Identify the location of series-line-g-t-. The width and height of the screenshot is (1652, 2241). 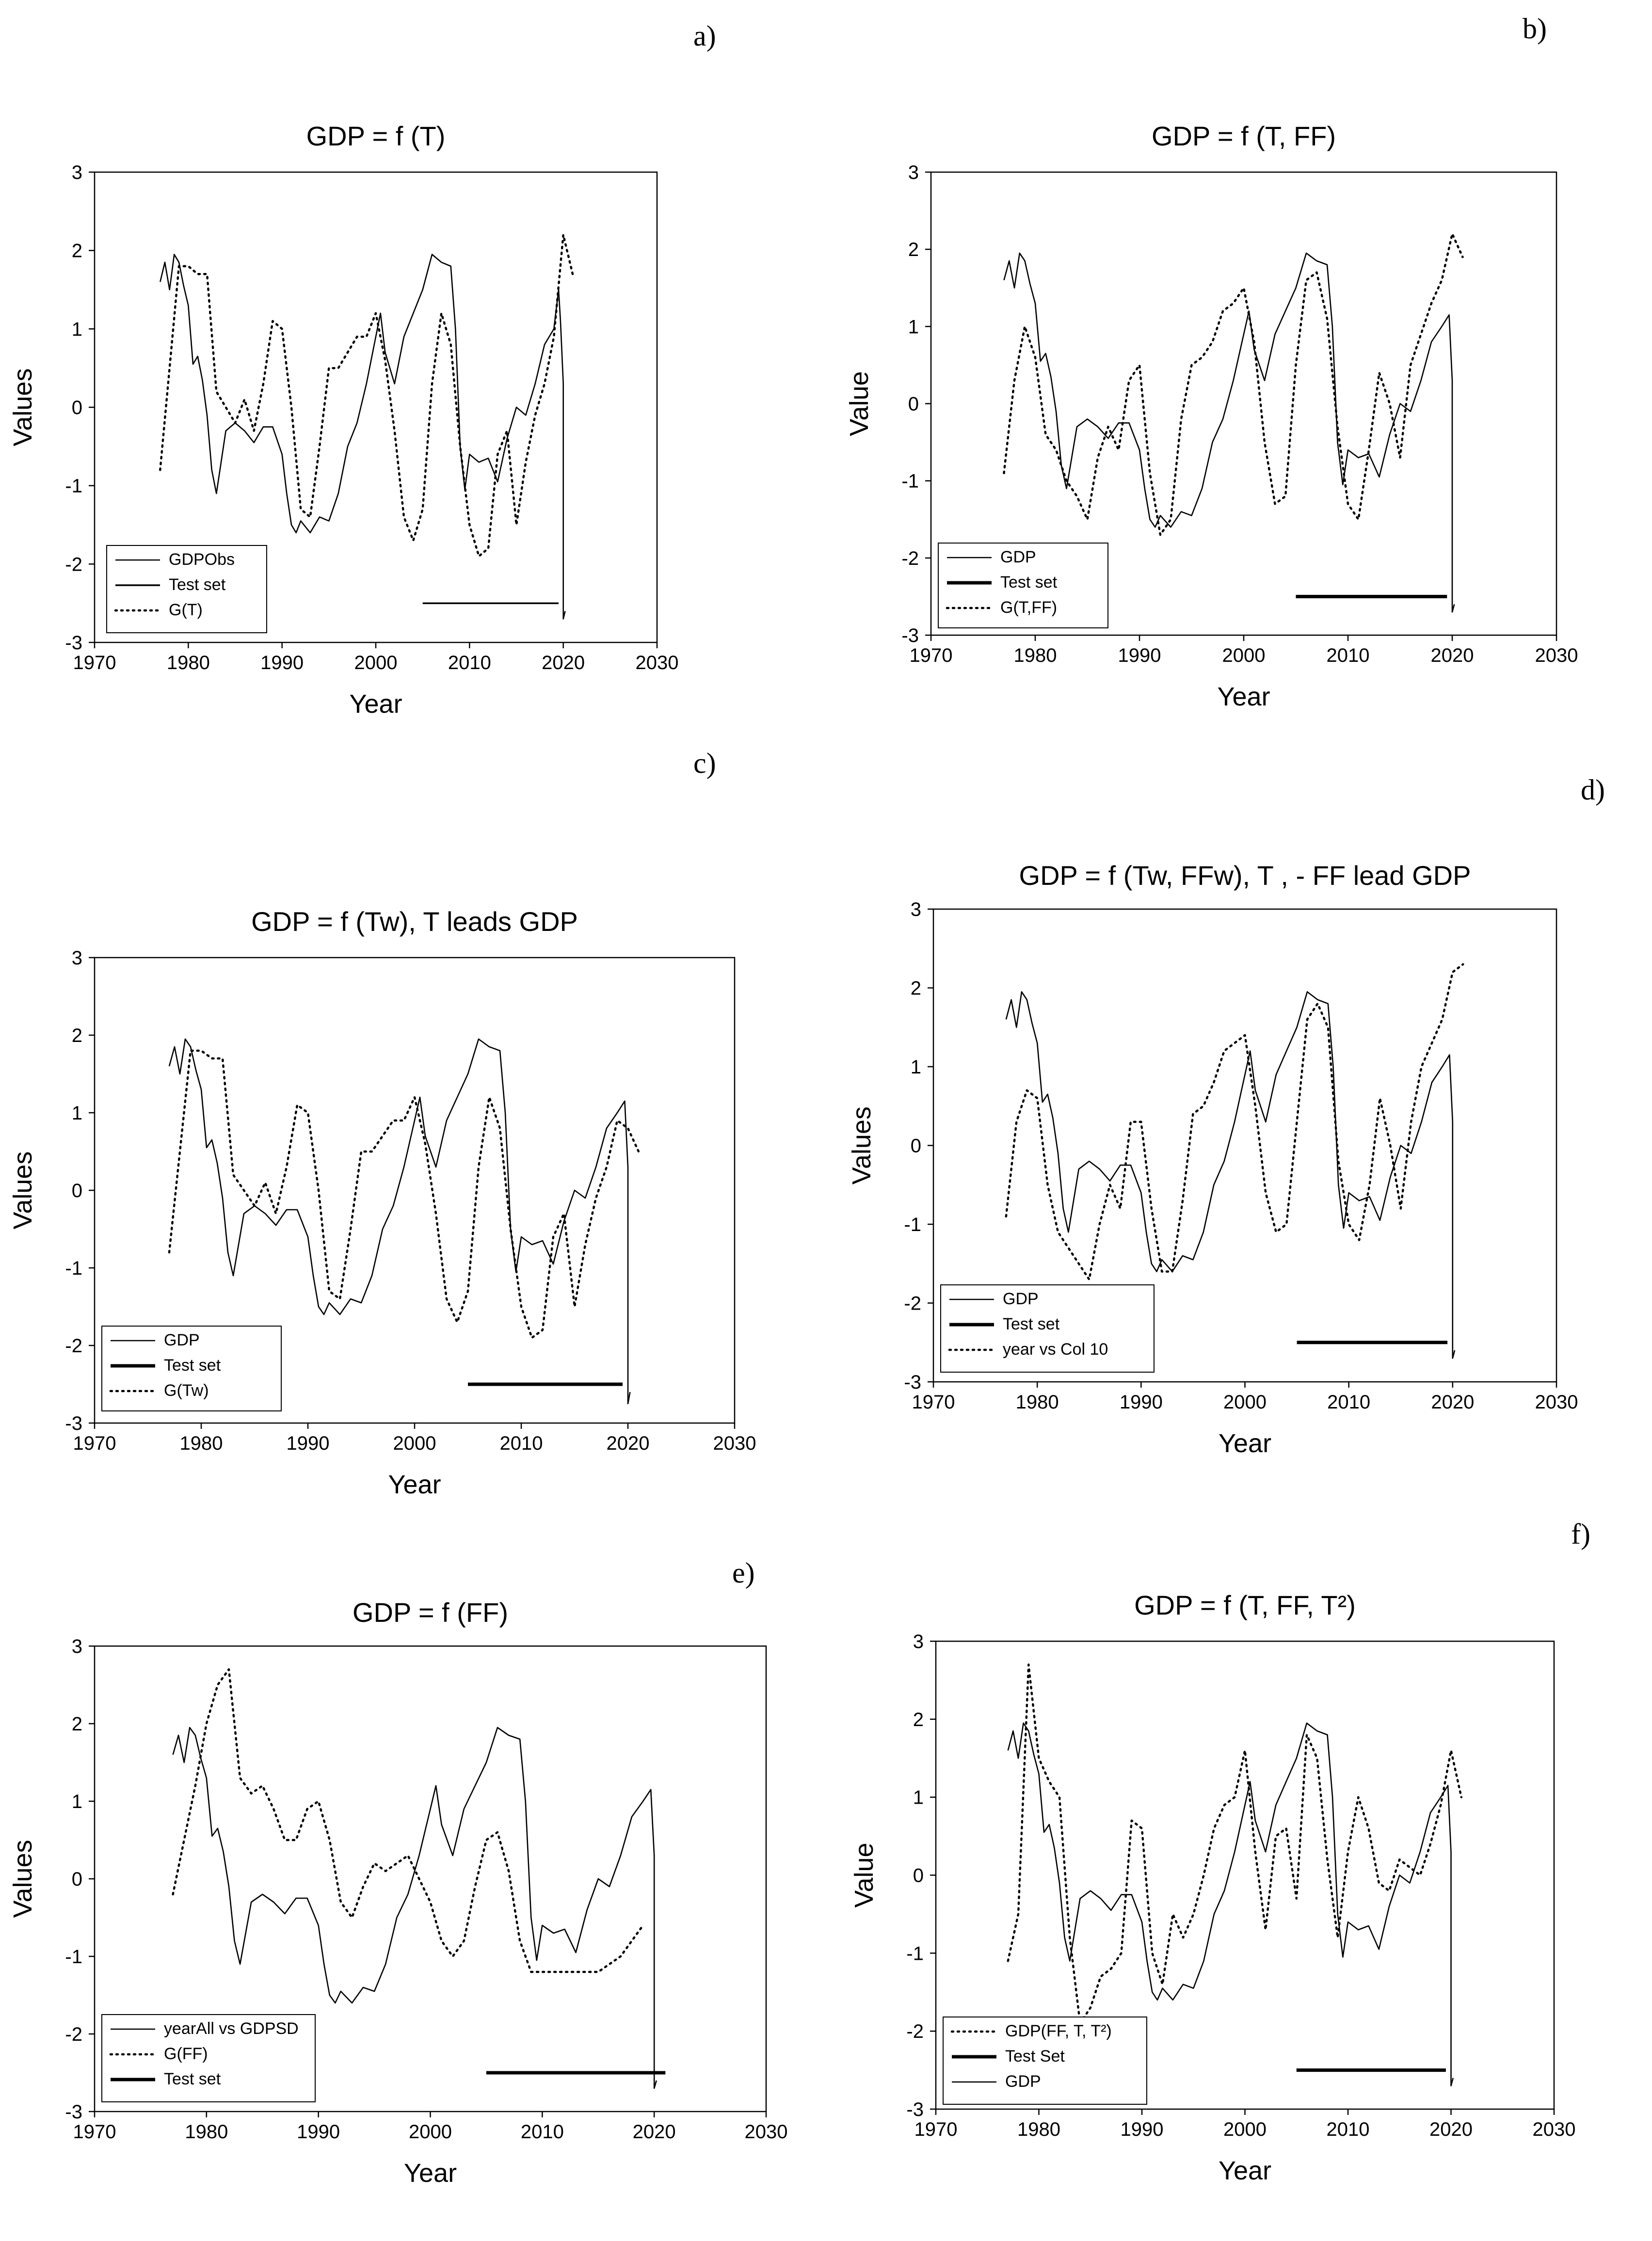
(366, 396).